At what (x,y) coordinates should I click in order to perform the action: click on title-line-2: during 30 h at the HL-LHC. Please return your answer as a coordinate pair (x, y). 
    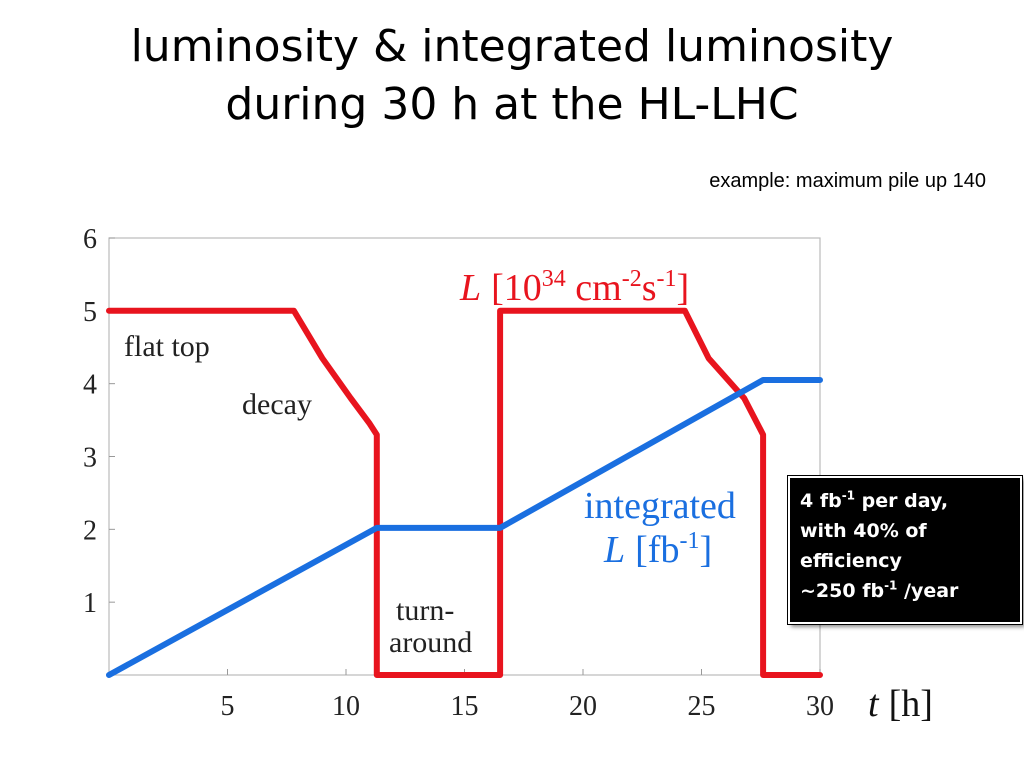
    Looking at the image, I should click on (512, 104).